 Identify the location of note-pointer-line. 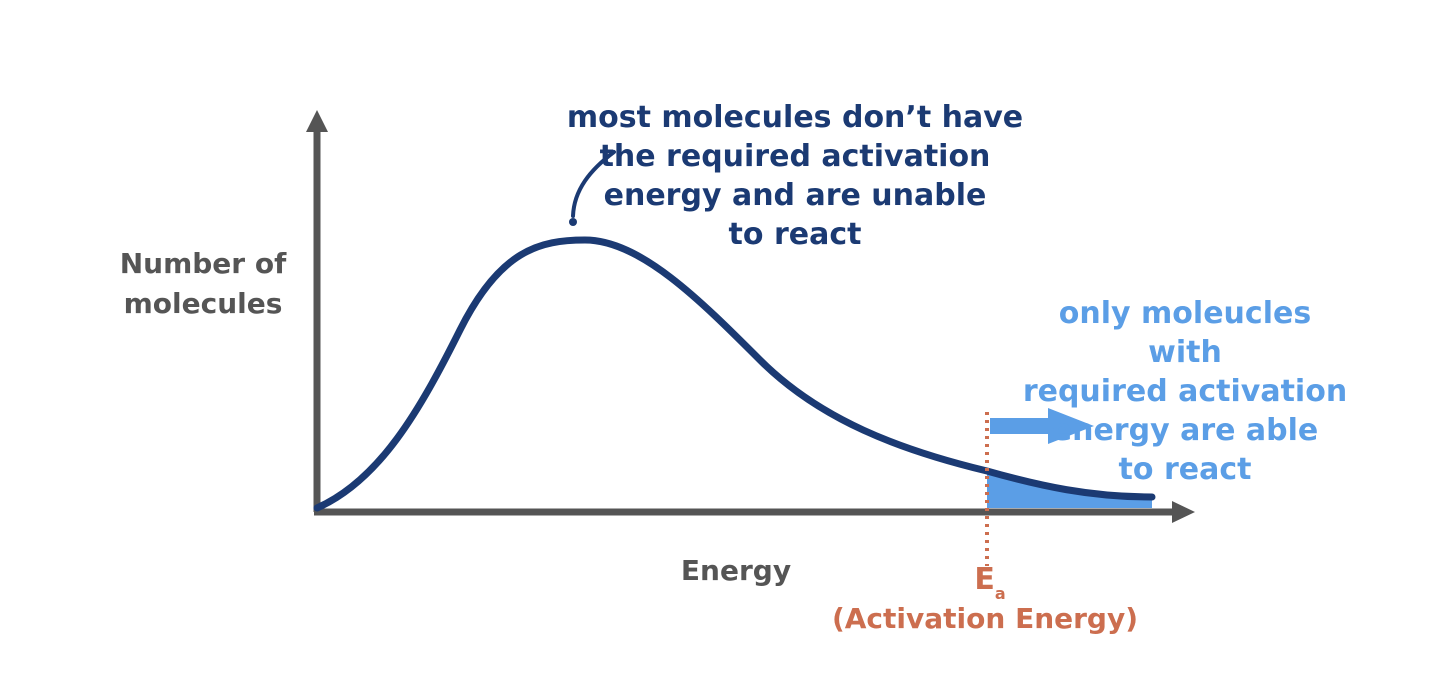
(593, 184).